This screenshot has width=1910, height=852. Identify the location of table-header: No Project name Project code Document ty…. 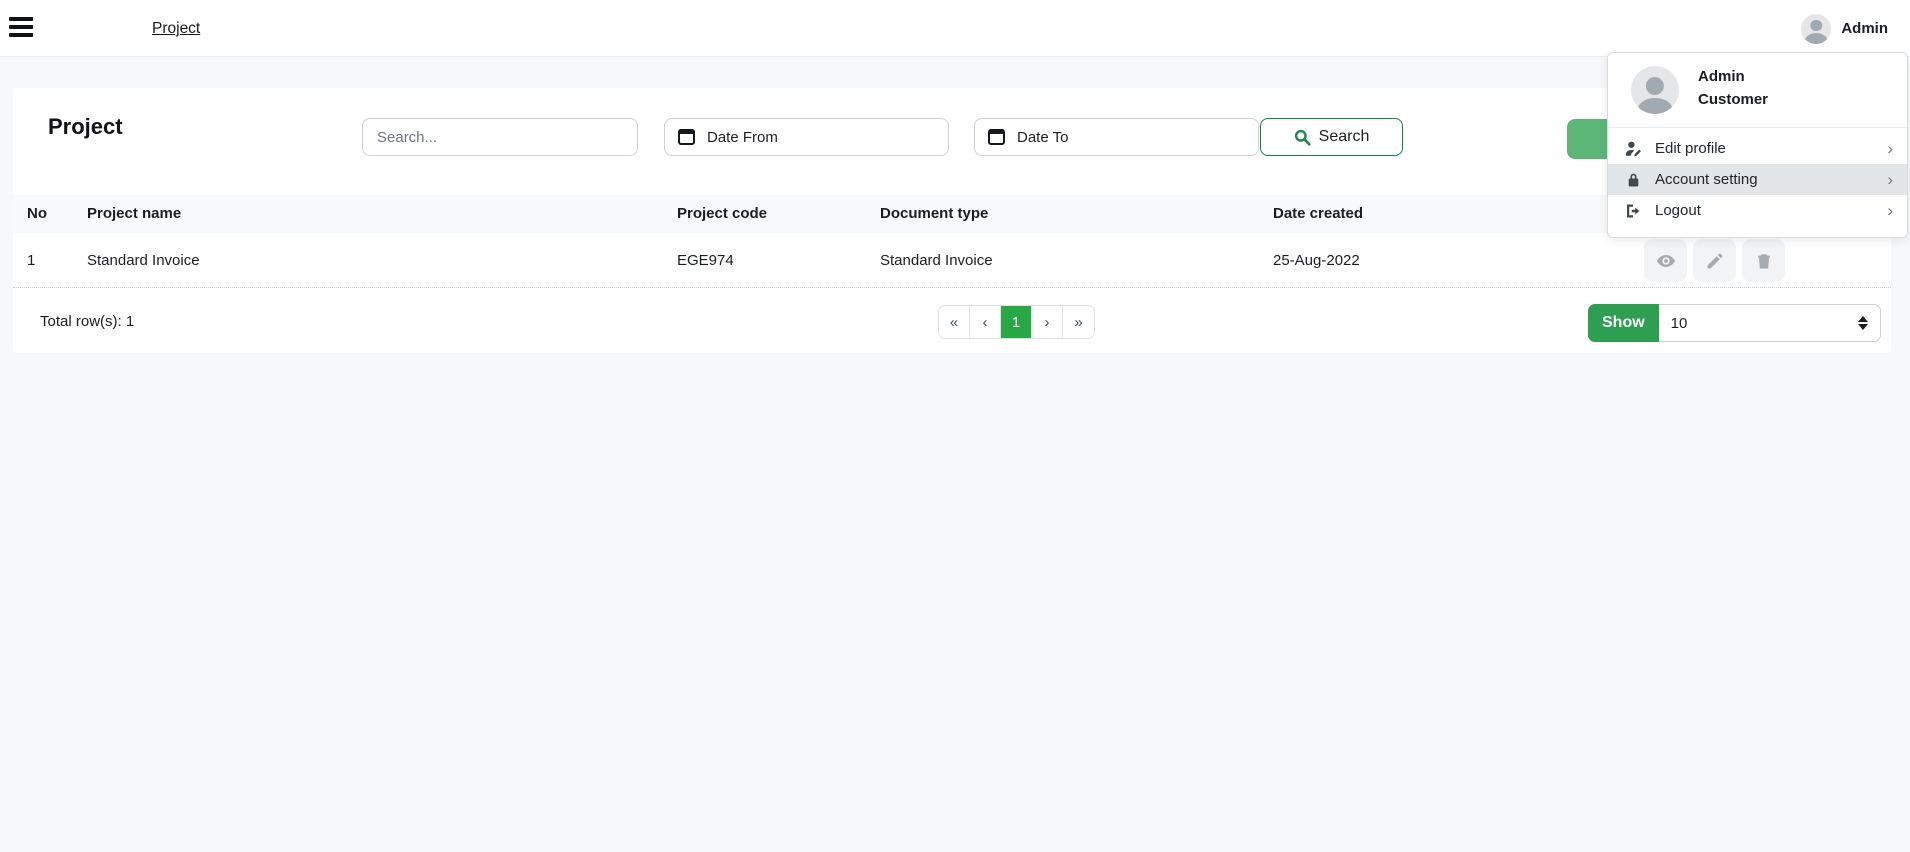
(952, 214).